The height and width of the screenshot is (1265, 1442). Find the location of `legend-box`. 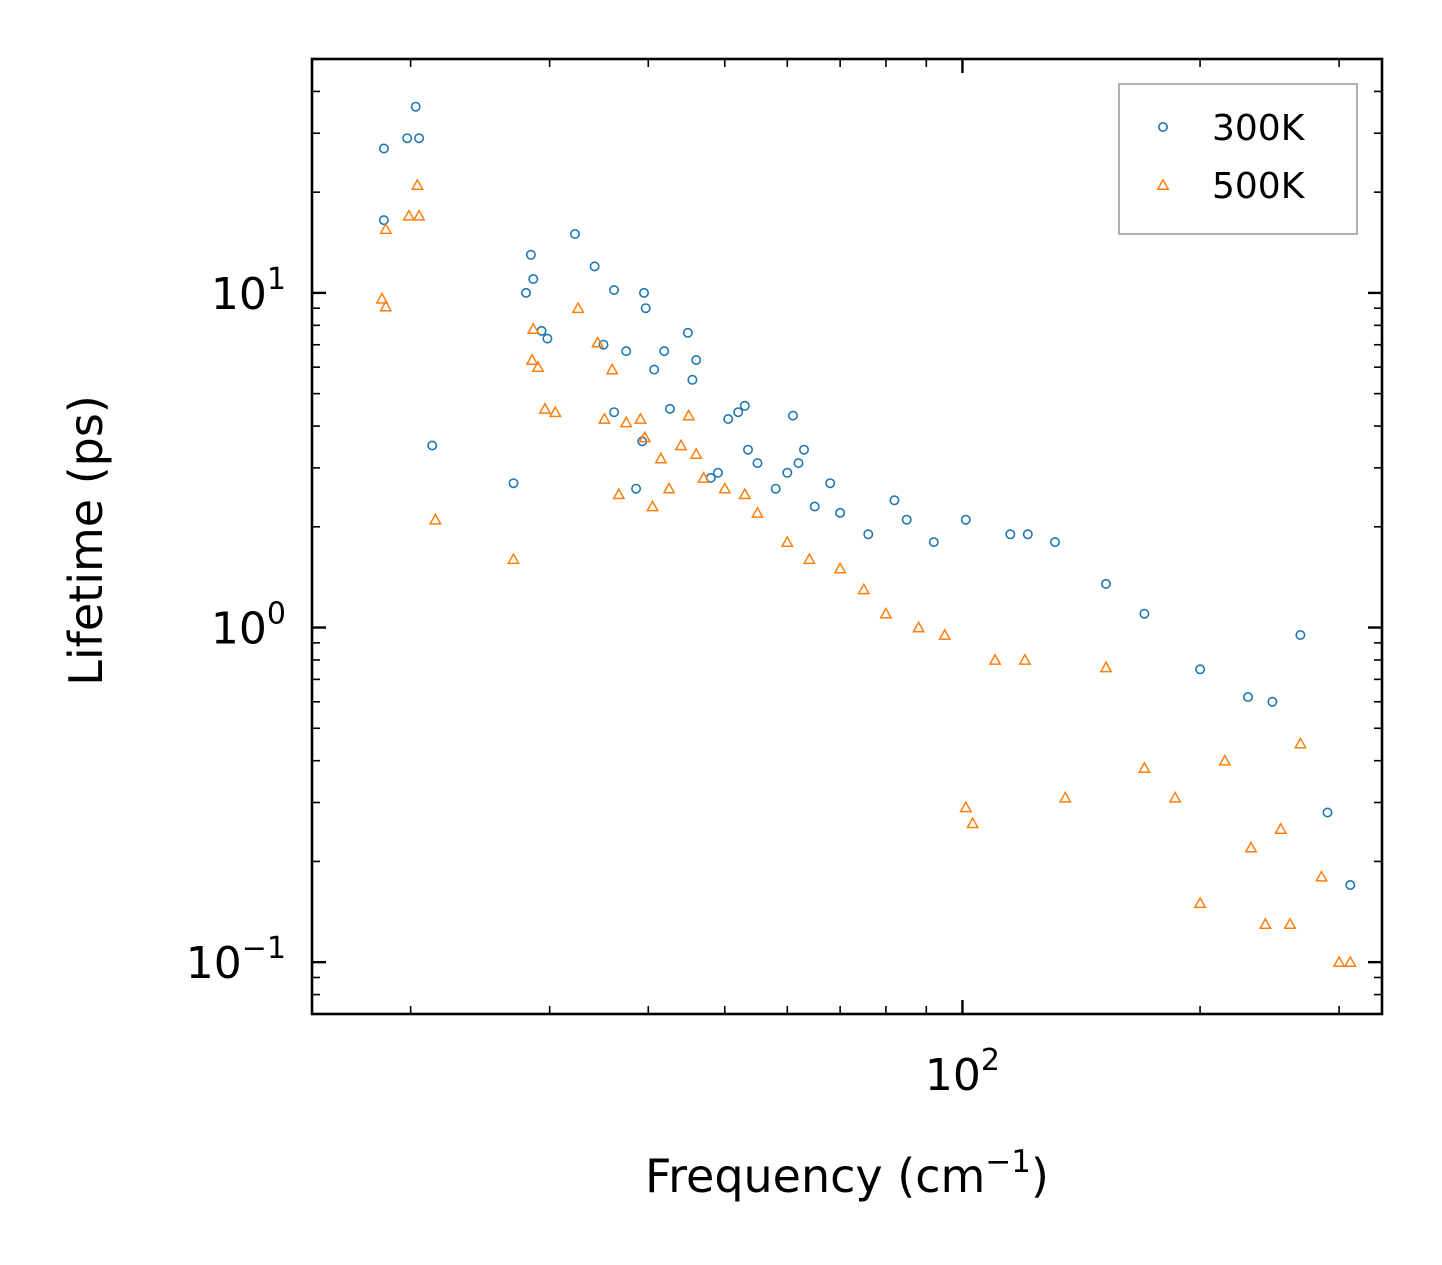

legend-box is located at coordinates (1238, 159).